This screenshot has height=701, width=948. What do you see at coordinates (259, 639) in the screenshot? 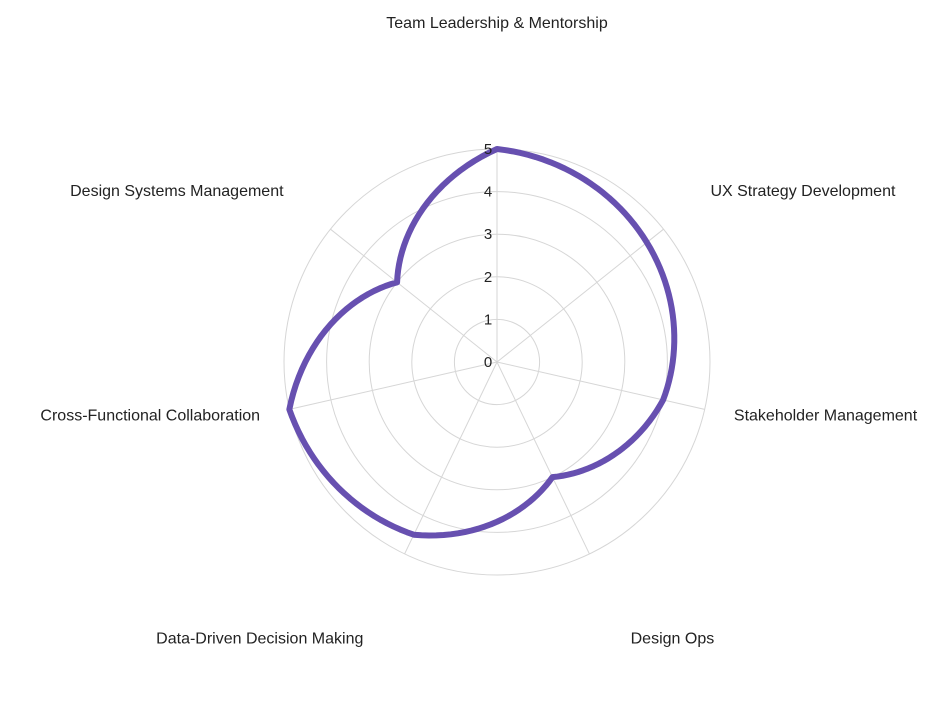
I see `category-label-5: Data-Driven Decision Making` at bounding box center [259, 639].